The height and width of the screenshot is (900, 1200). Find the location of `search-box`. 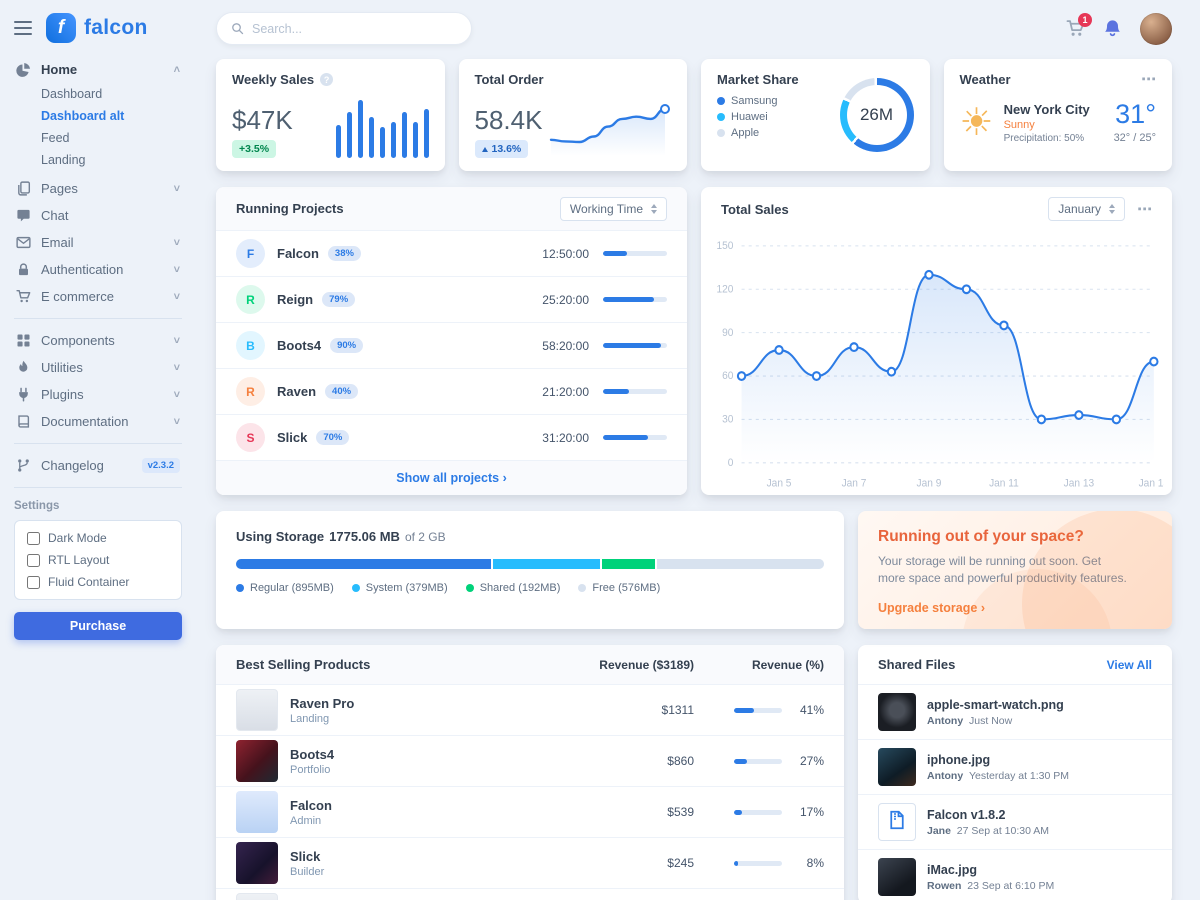

search-box is located at coordinates (344, 28).